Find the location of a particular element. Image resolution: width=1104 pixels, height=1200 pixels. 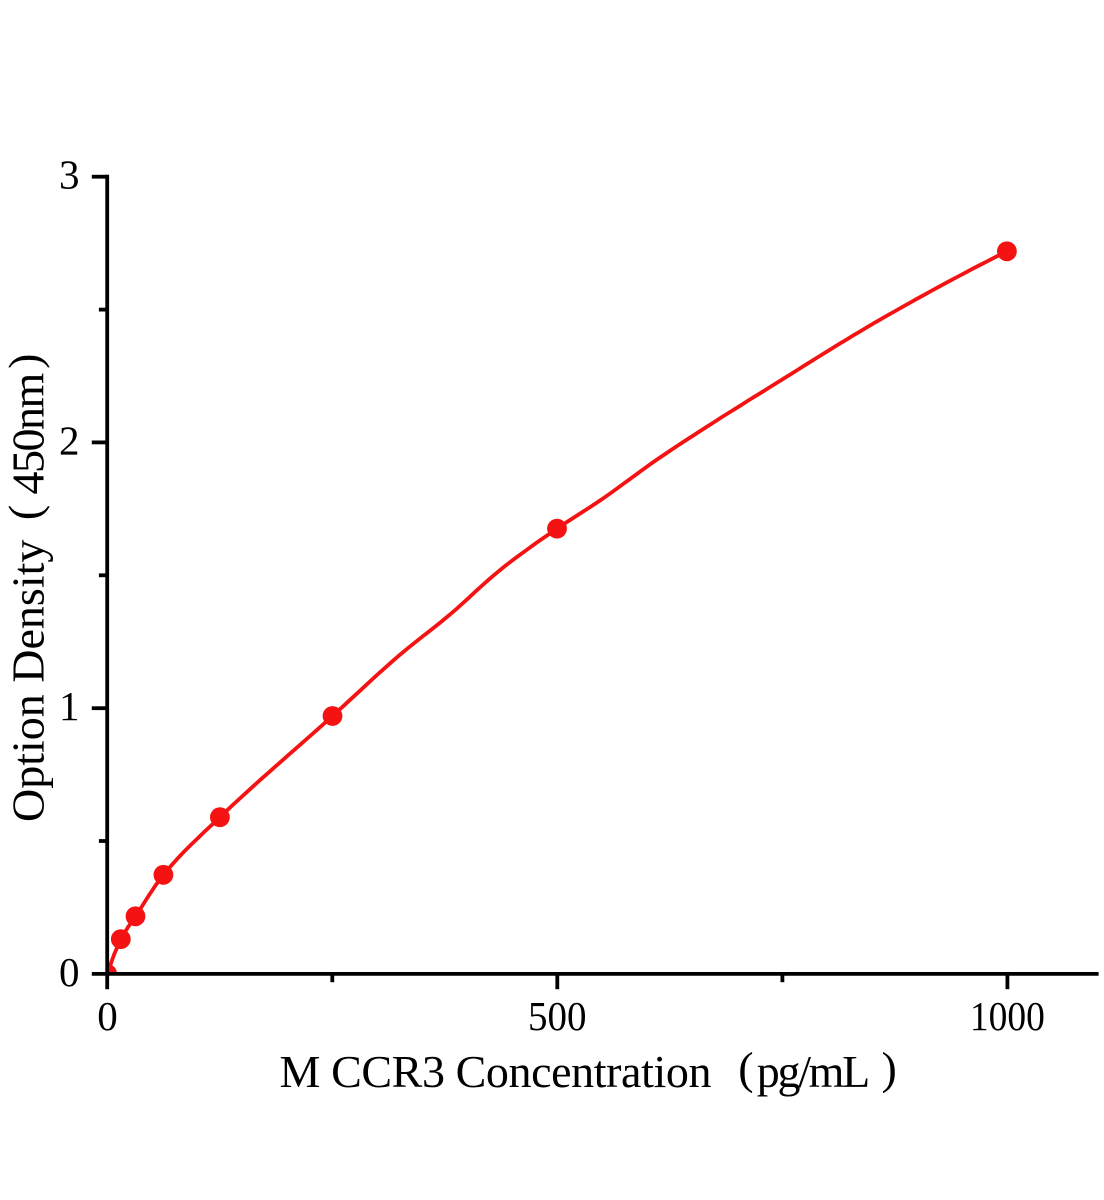

svg-text: 2 is located at coordinates (69, 440).